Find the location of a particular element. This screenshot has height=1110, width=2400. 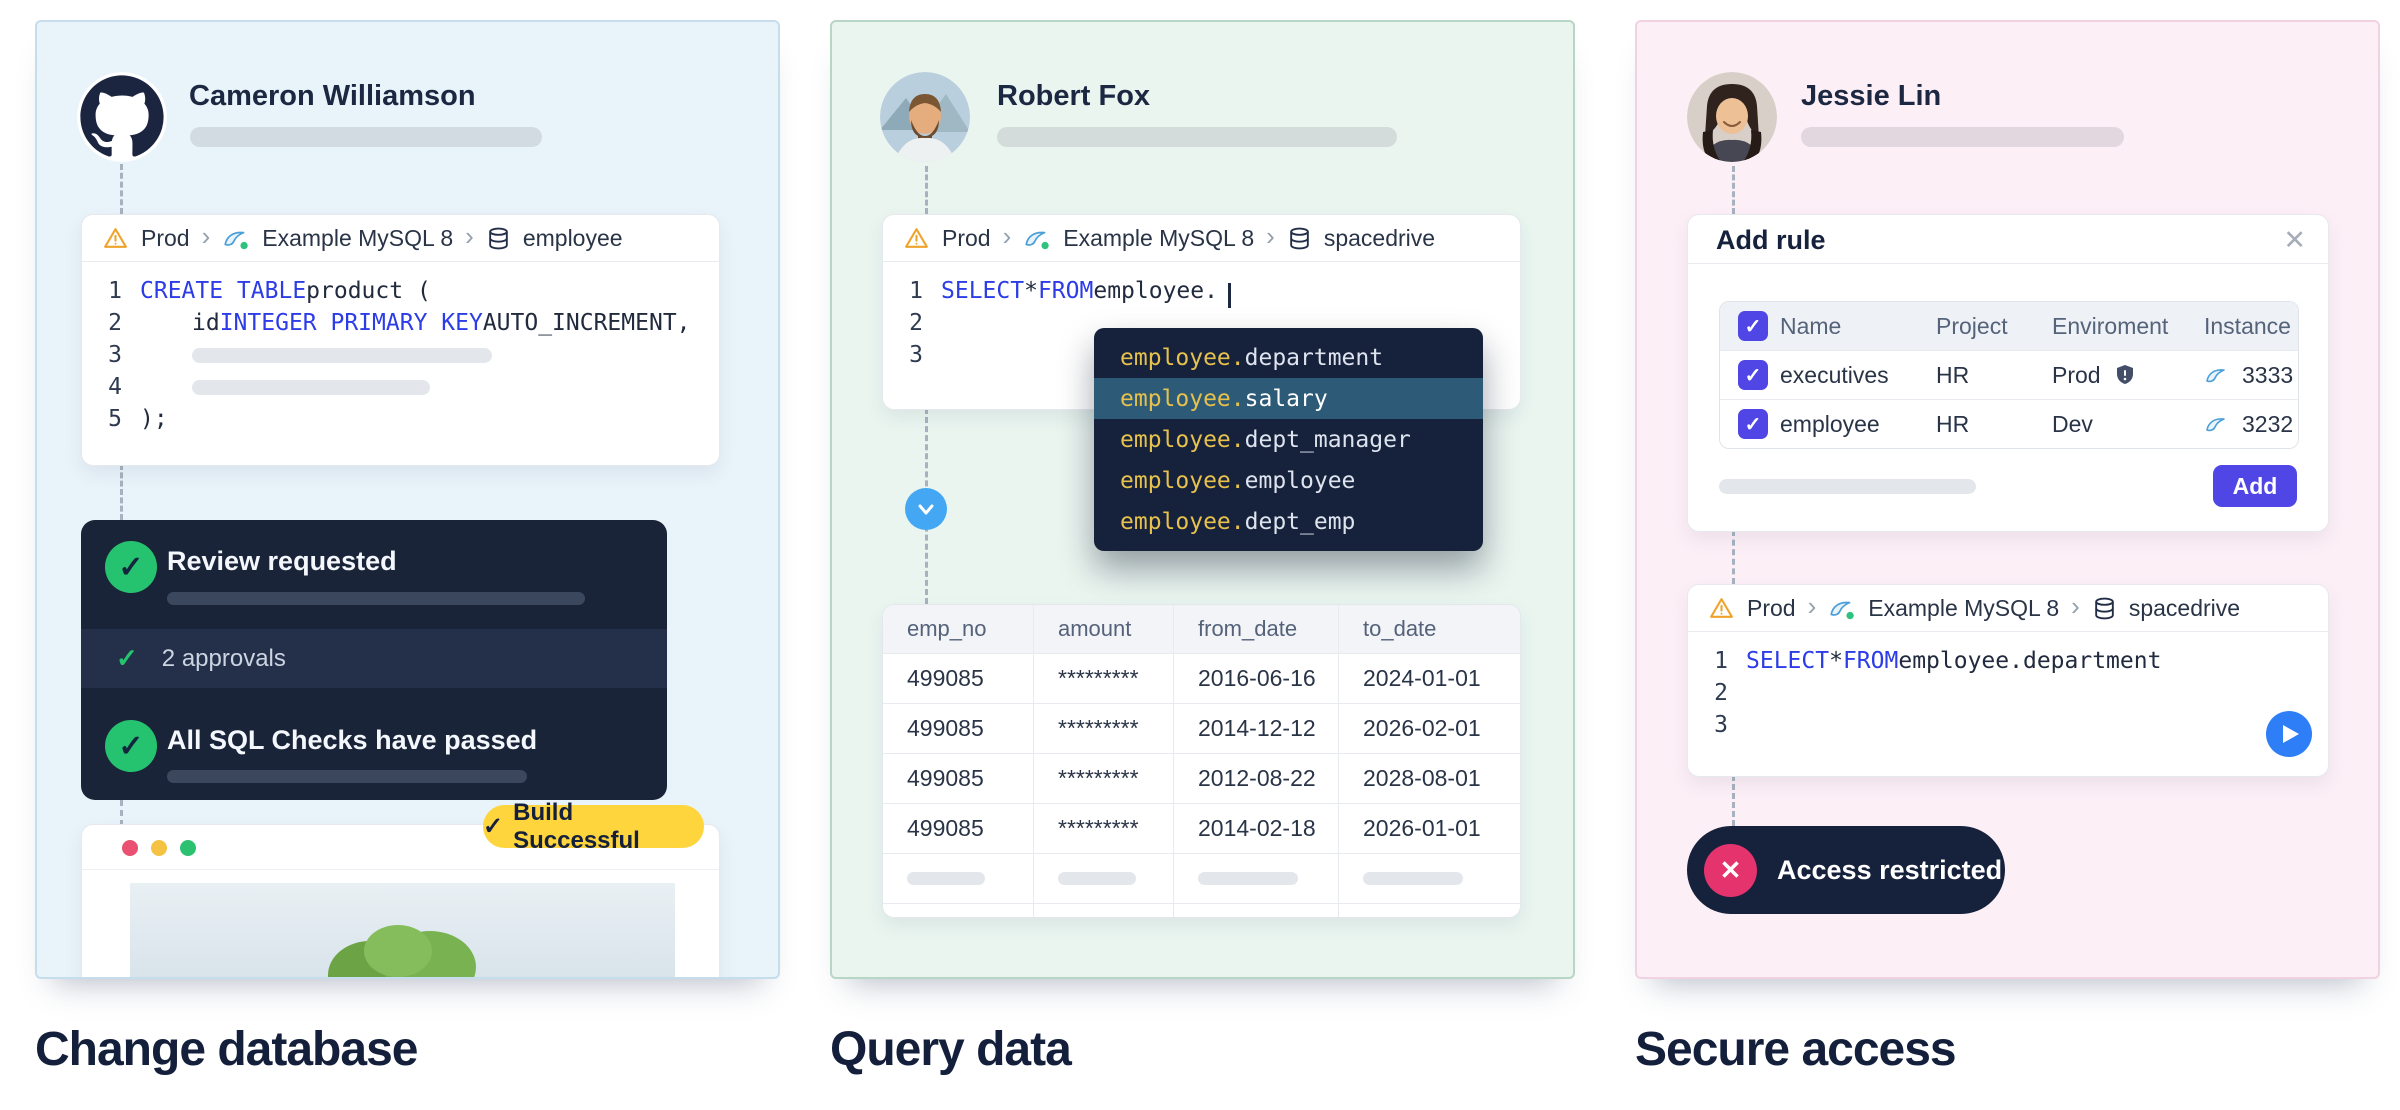

add-button: Add is located at coordinates (2255, 486).